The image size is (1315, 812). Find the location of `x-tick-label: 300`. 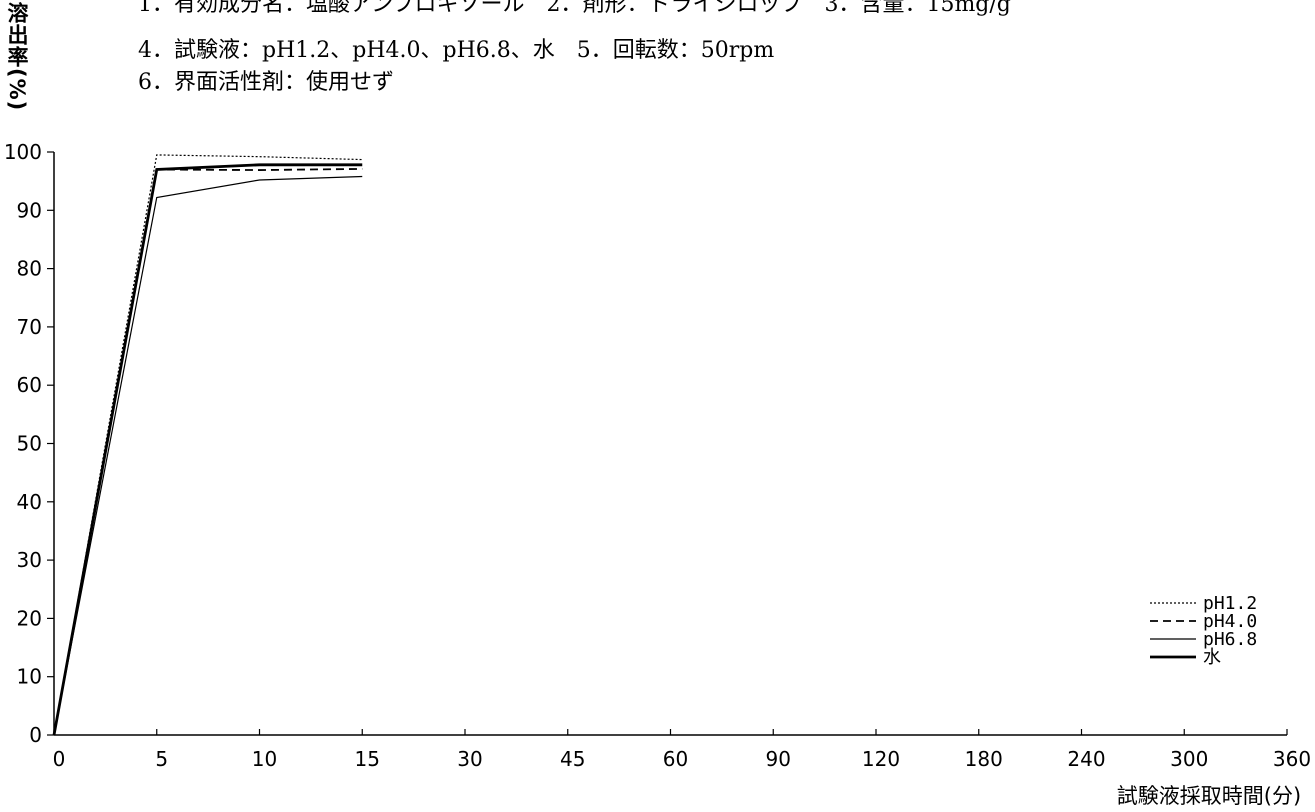

x-tick-label: 300 is located at coordinates (1189, 759).